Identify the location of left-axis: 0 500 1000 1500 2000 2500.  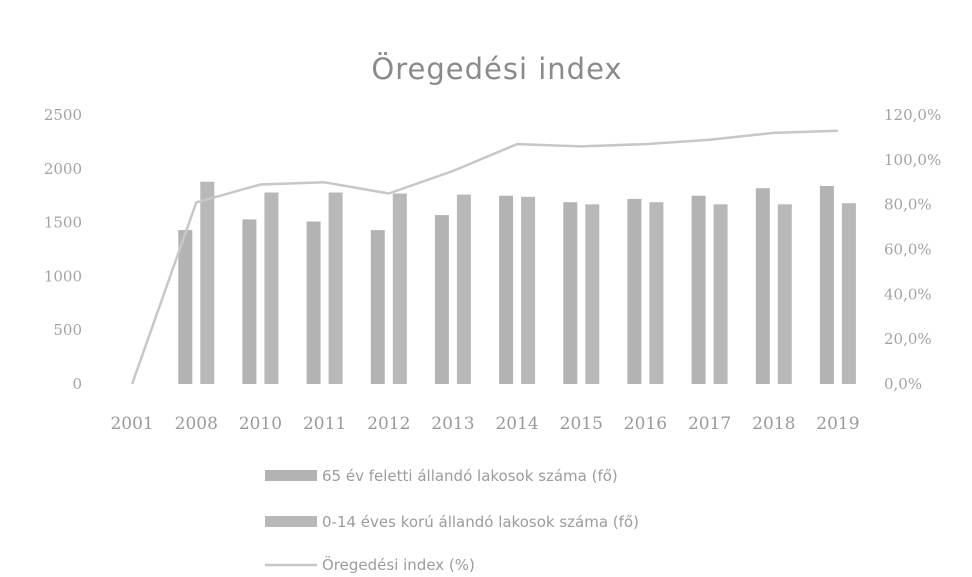
(63, 249).